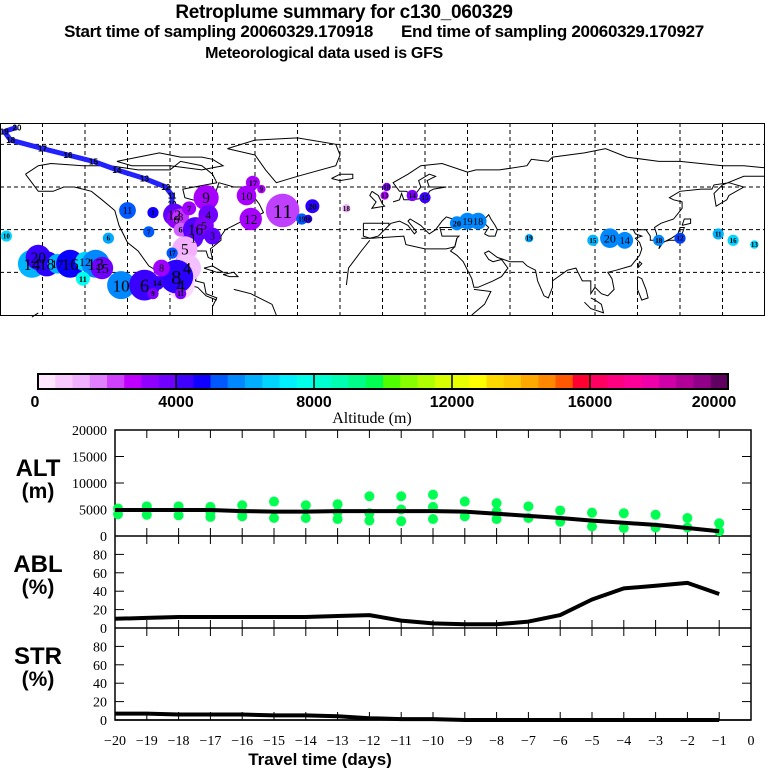 This screenshot has width=768, height=768. Describe the element at coordinates (324, 53) in the screenshot. I see `met-data-label: Meteorological data used is GFS` at that location.